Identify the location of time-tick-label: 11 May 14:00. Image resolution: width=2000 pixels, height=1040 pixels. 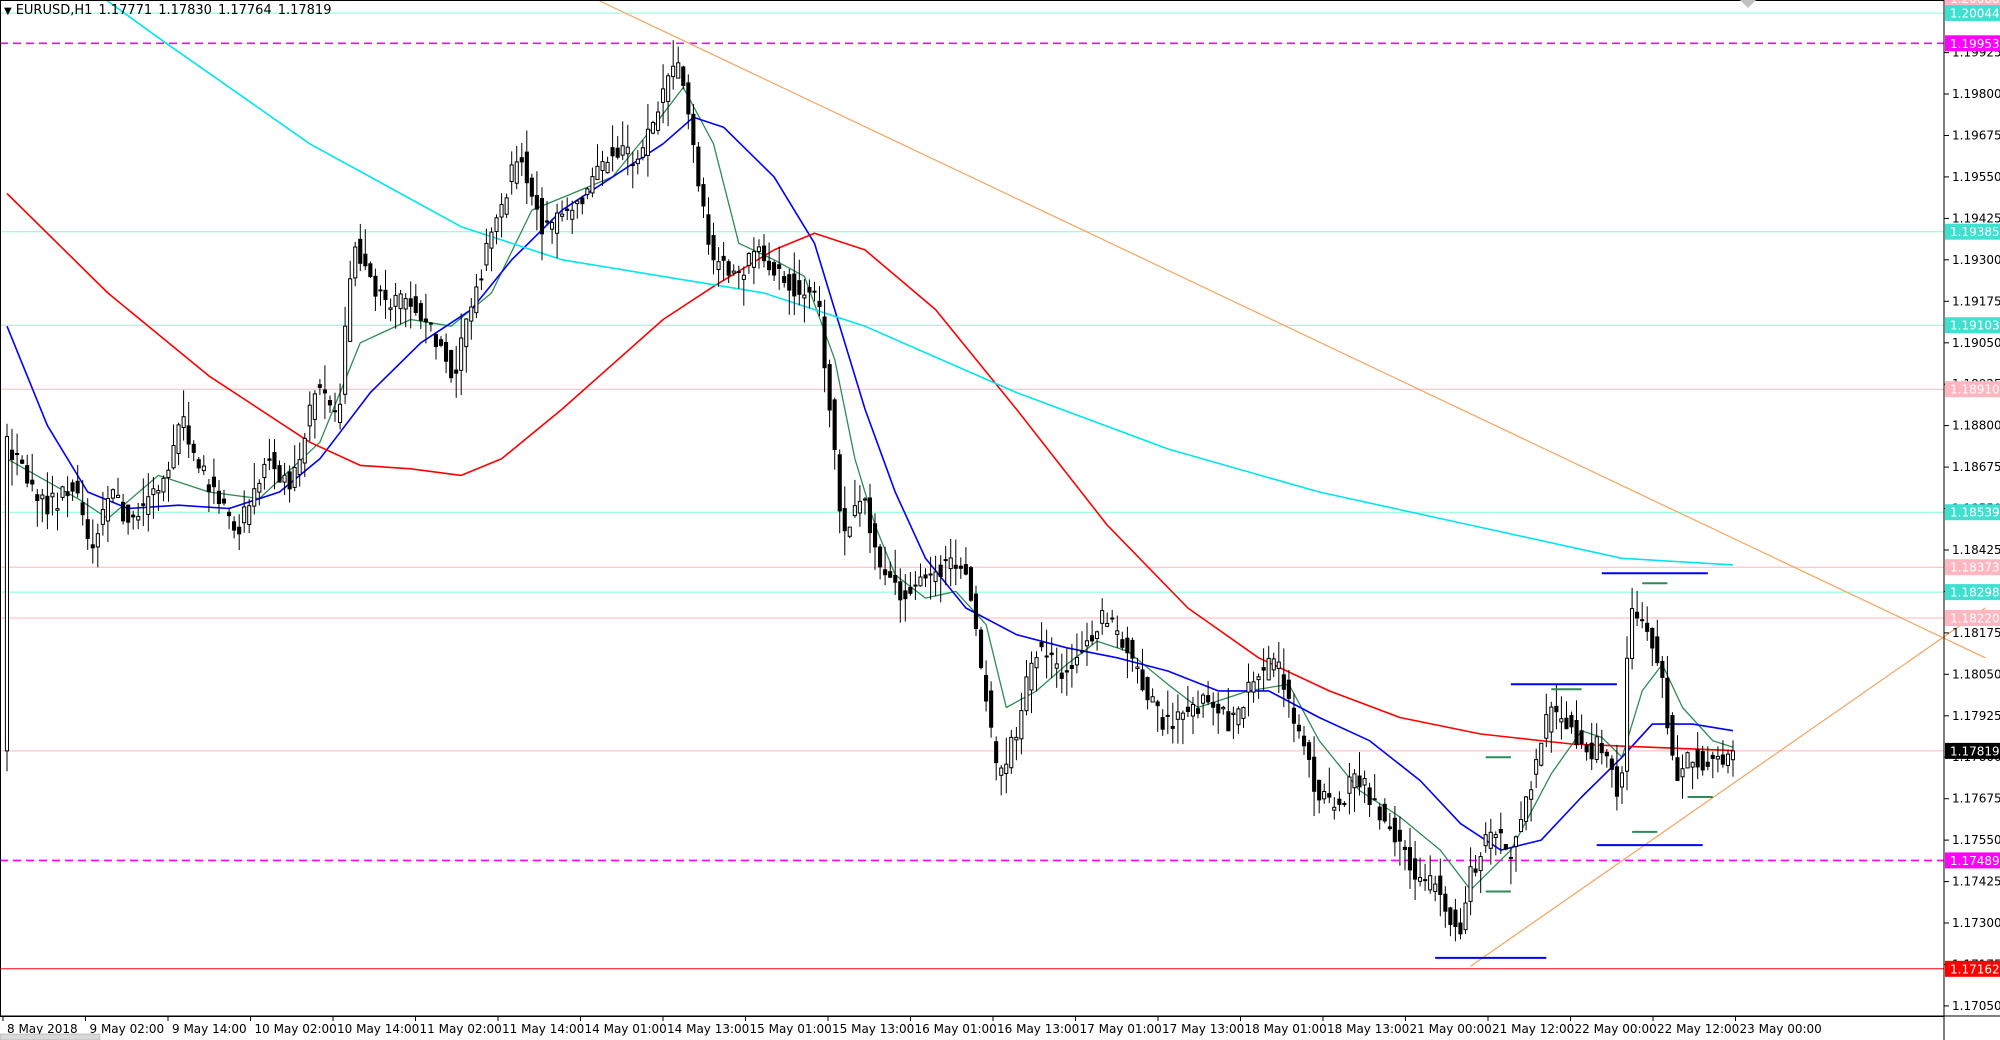
(543, 1029).